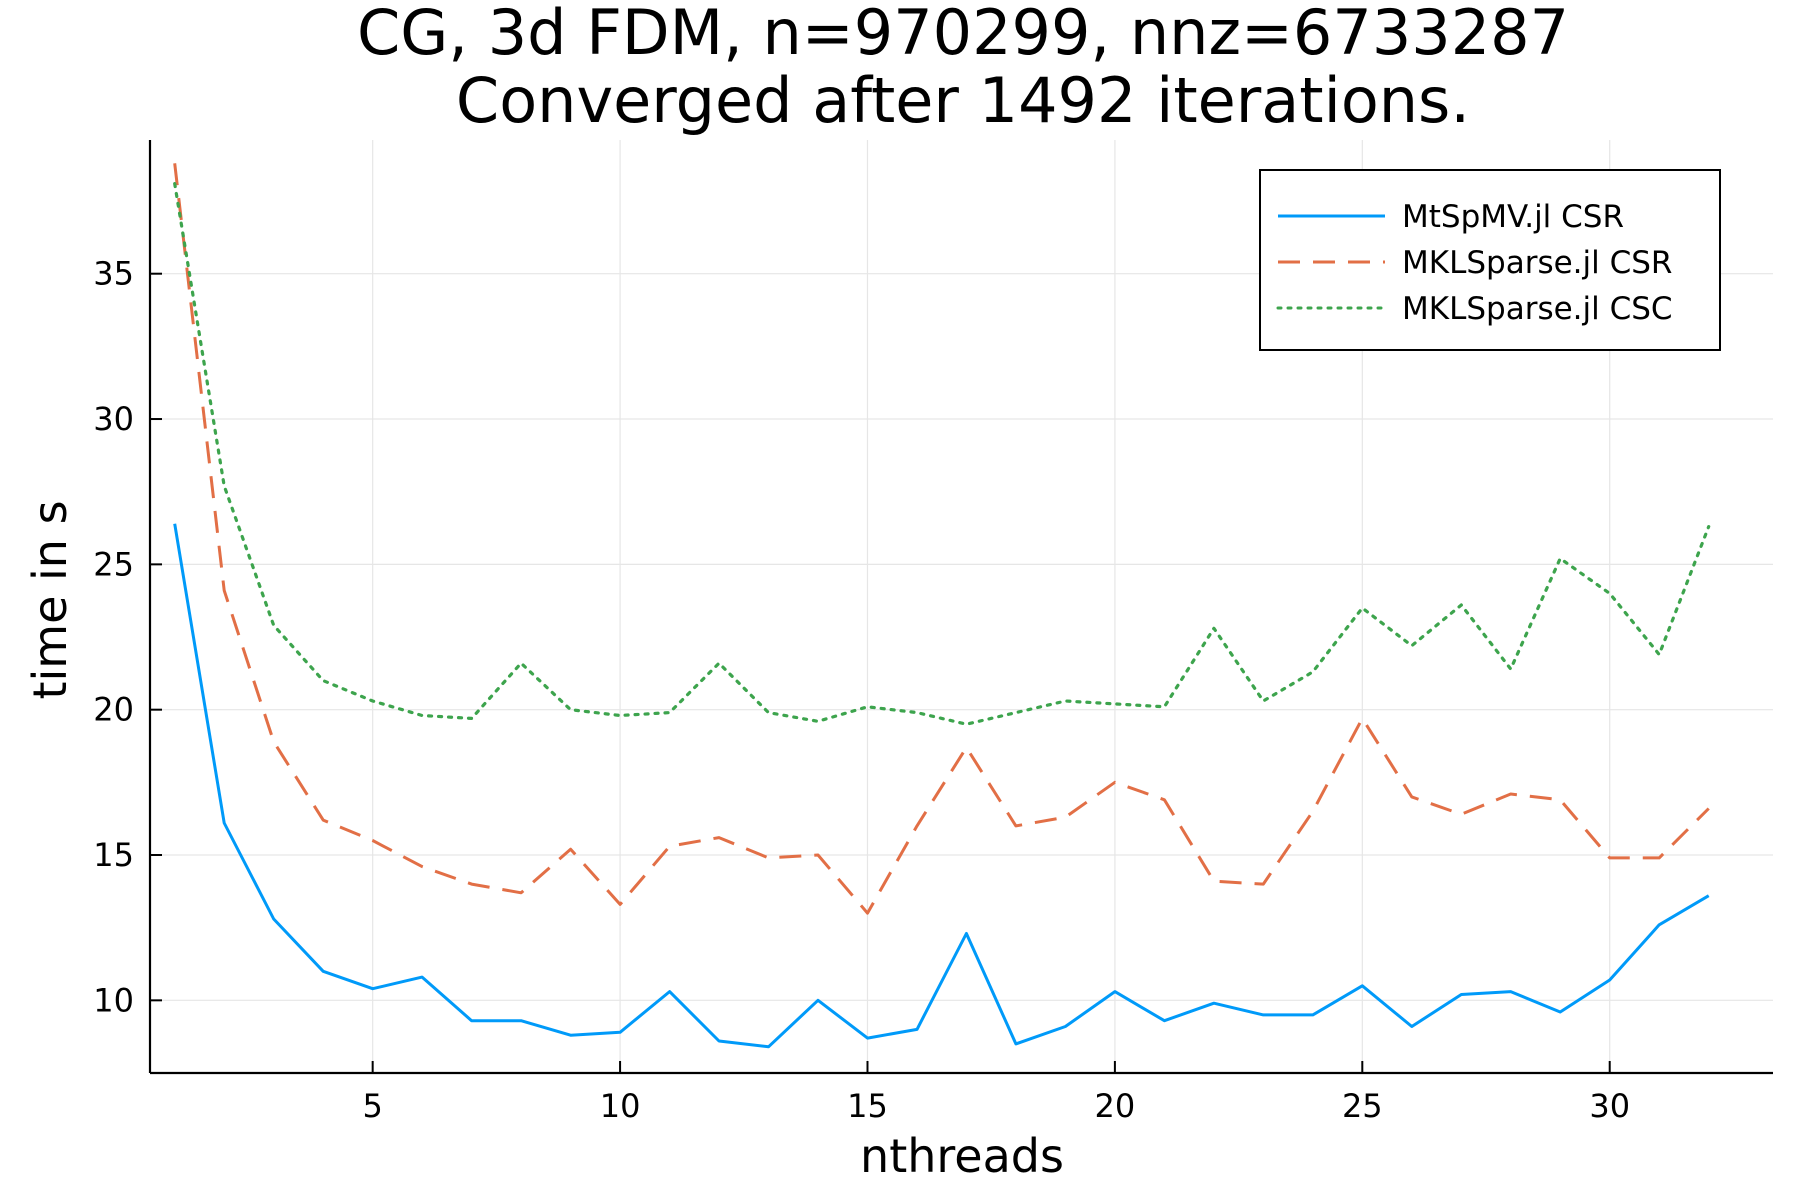 The image size is (1800, 1200). Describe the element at coordinates (113, 564) in the screenshot. I see `y-tick-label: 25` at that location.